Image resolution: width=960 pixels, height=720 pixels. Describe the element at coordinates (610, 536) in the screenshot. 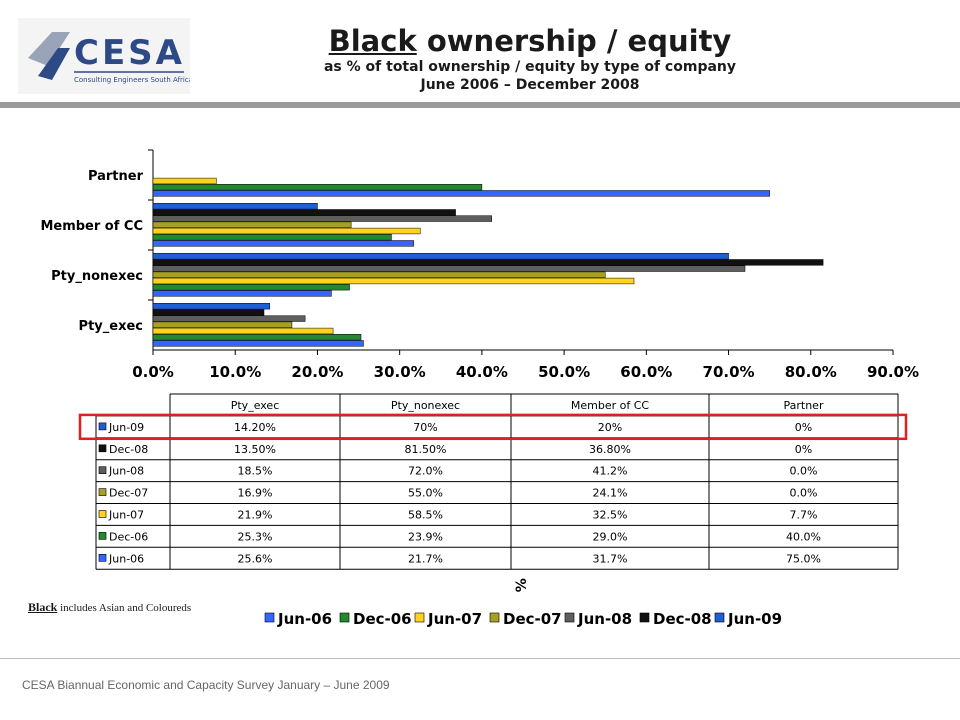

I see `table-cell: 29.0%` at that location.